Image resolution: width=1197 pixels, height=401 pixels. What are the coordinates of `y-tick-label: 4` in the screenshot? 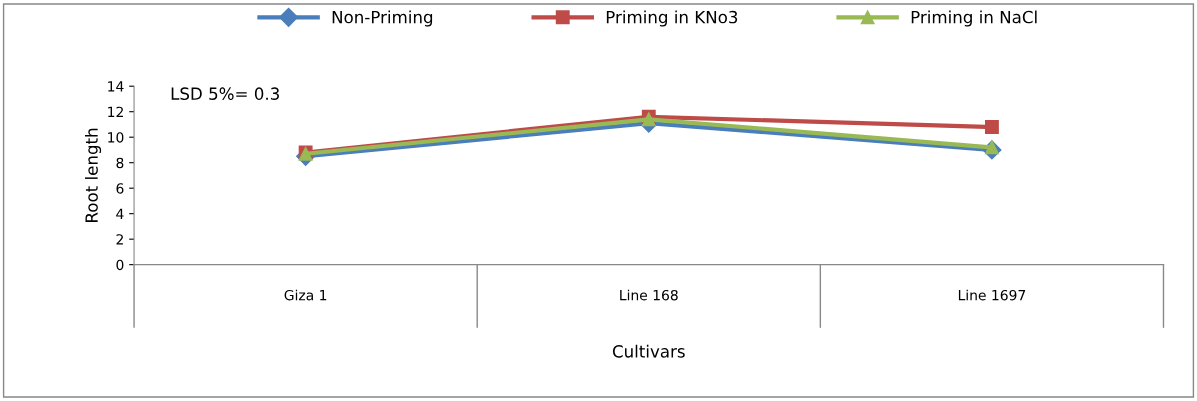 It's located at (120, 213).